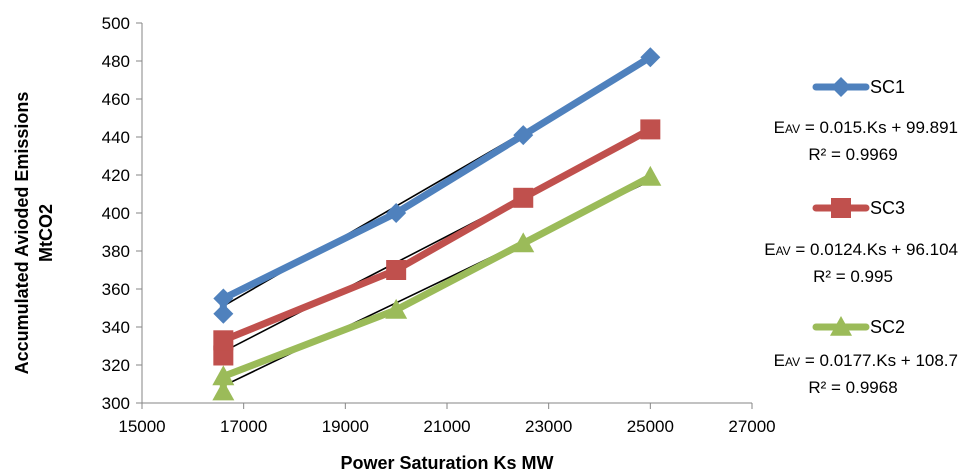 The image size is (971, 474). What do you see at coordinates (751, 426) in the screenshot?
I see `x-tick-label: 27000` at bounding box center [751, 426].